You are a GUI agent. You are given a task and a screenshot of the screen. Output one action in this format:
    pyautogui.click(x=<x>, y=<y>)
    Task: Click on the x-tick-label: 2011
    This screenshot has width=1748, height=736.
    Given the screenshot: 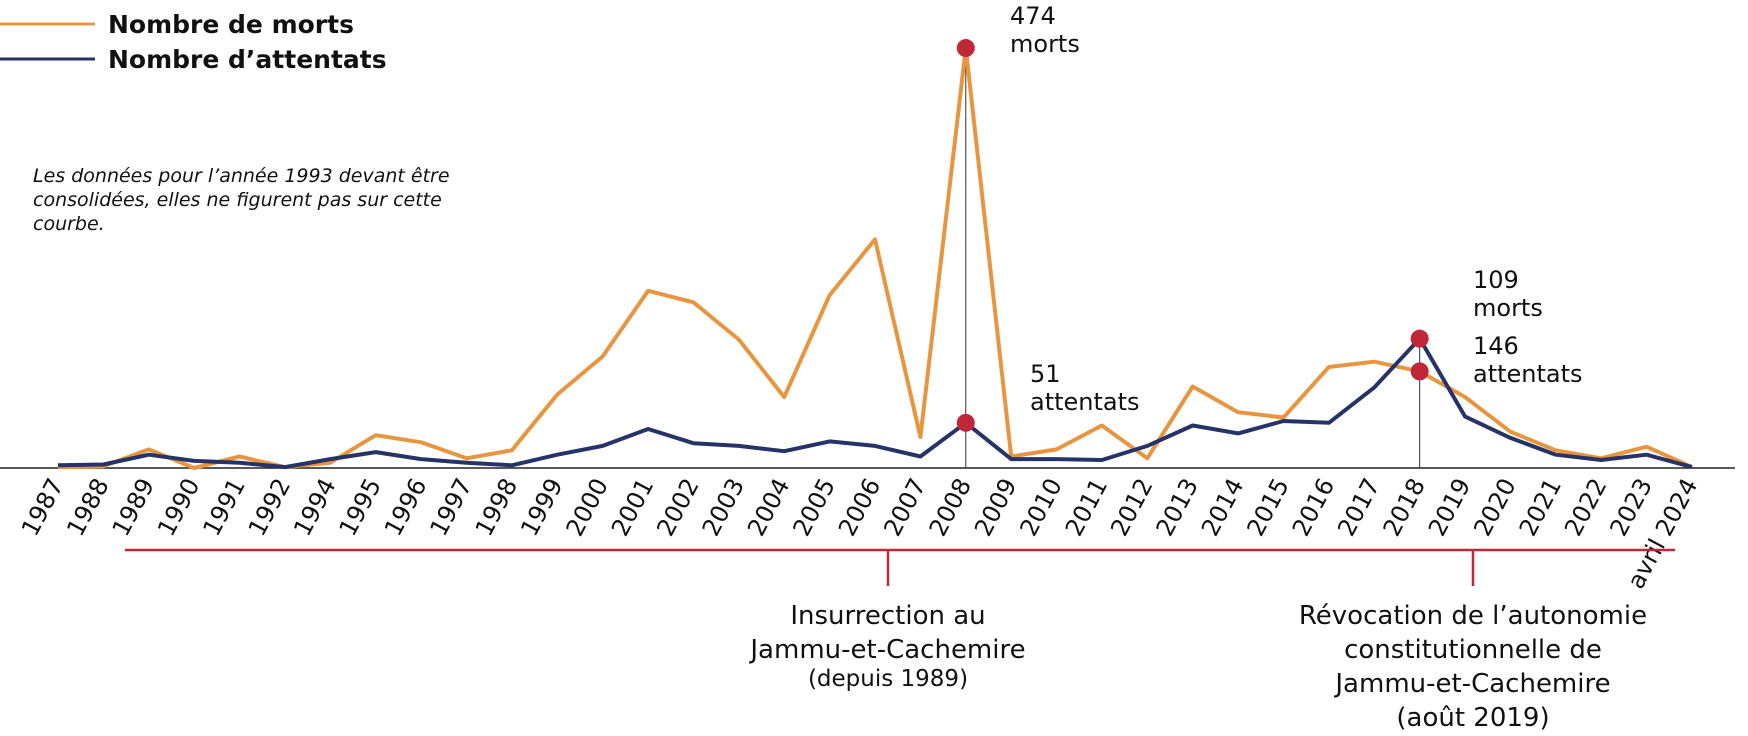 What is the action you would take?
    pyautogui.click(x=1086, y=507)
    